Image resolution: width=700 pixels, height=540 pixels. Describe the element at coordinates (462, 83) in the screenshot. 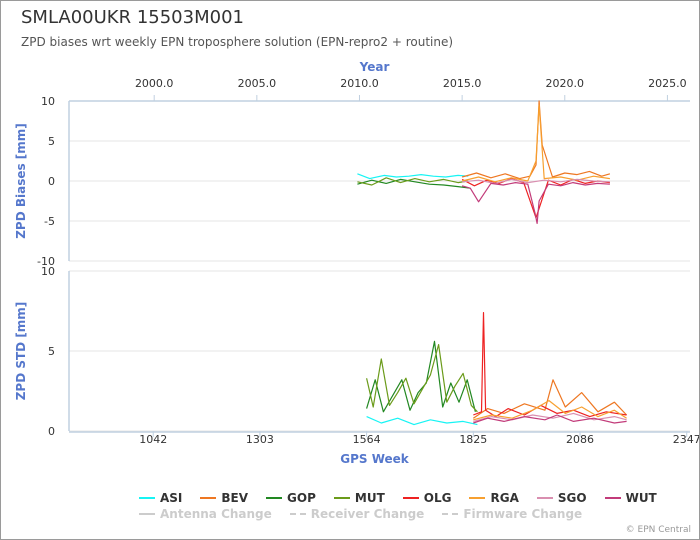

I see `bias-x-tick-label: 2015.0` at that location.